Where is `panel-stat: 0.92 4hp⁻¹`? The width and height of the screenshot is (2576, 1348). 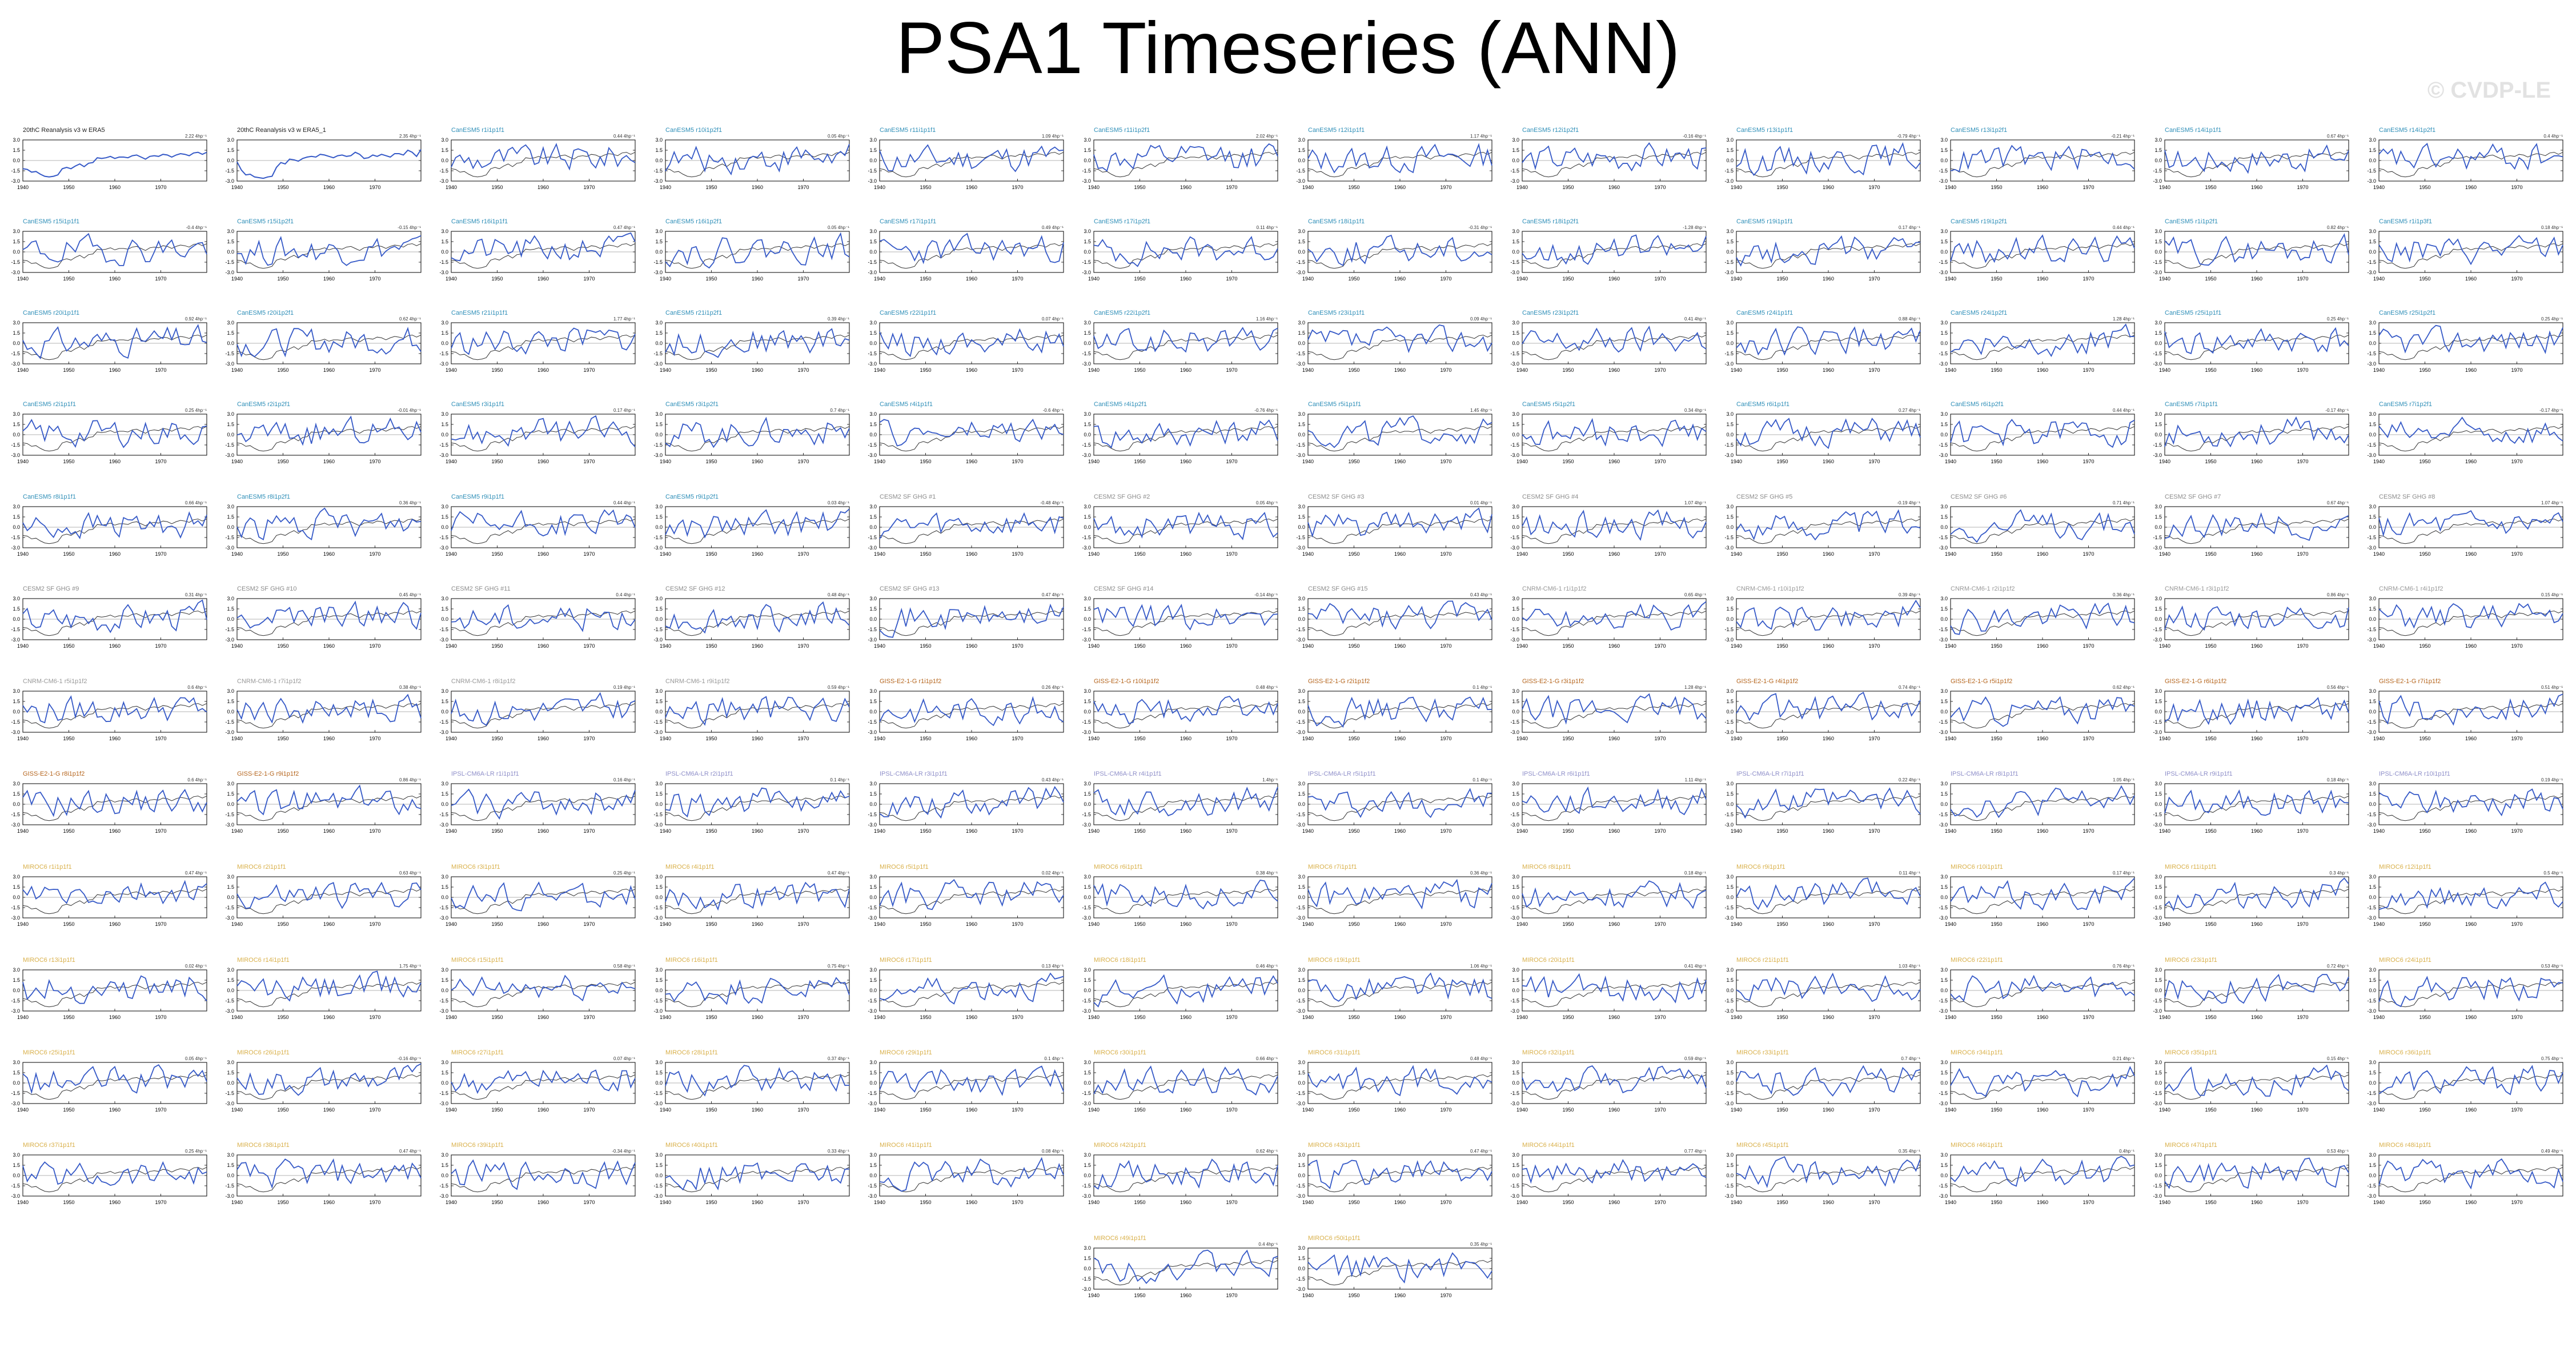
panel-stat: 0.92 4hp⁻¹ is located at coordinates (196, 319).